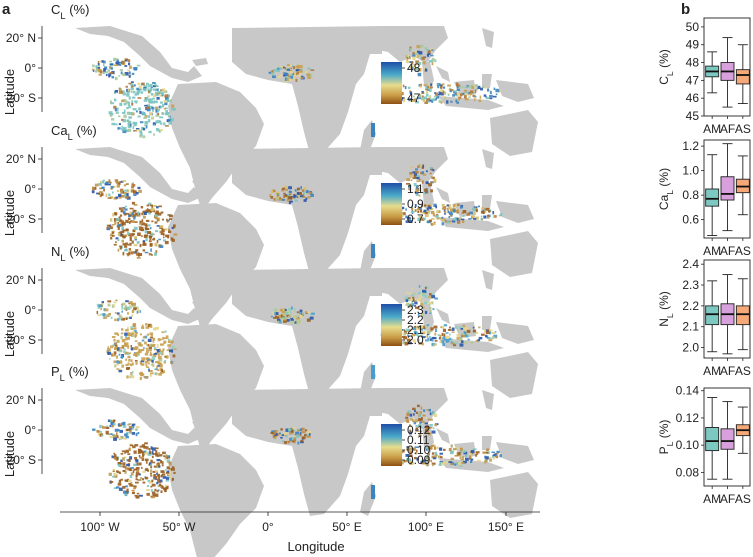  Describe the element at coordinates (415, 310) in the screenshot. I see `legend-tick-label: 2.3` at that location.